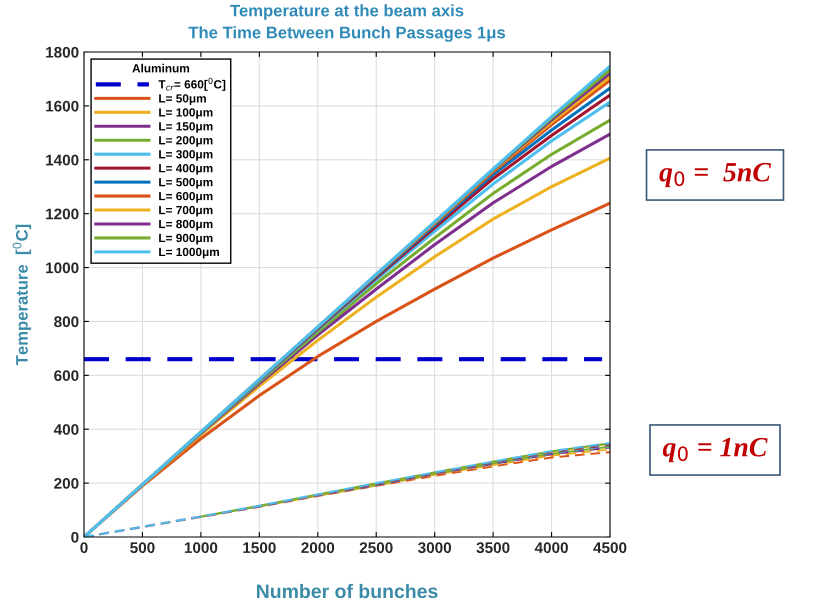  What do you see at coordinates (493, 548) in the screenshot?
I see `x-tick-label: 3500` at bounding box center [493, 548].